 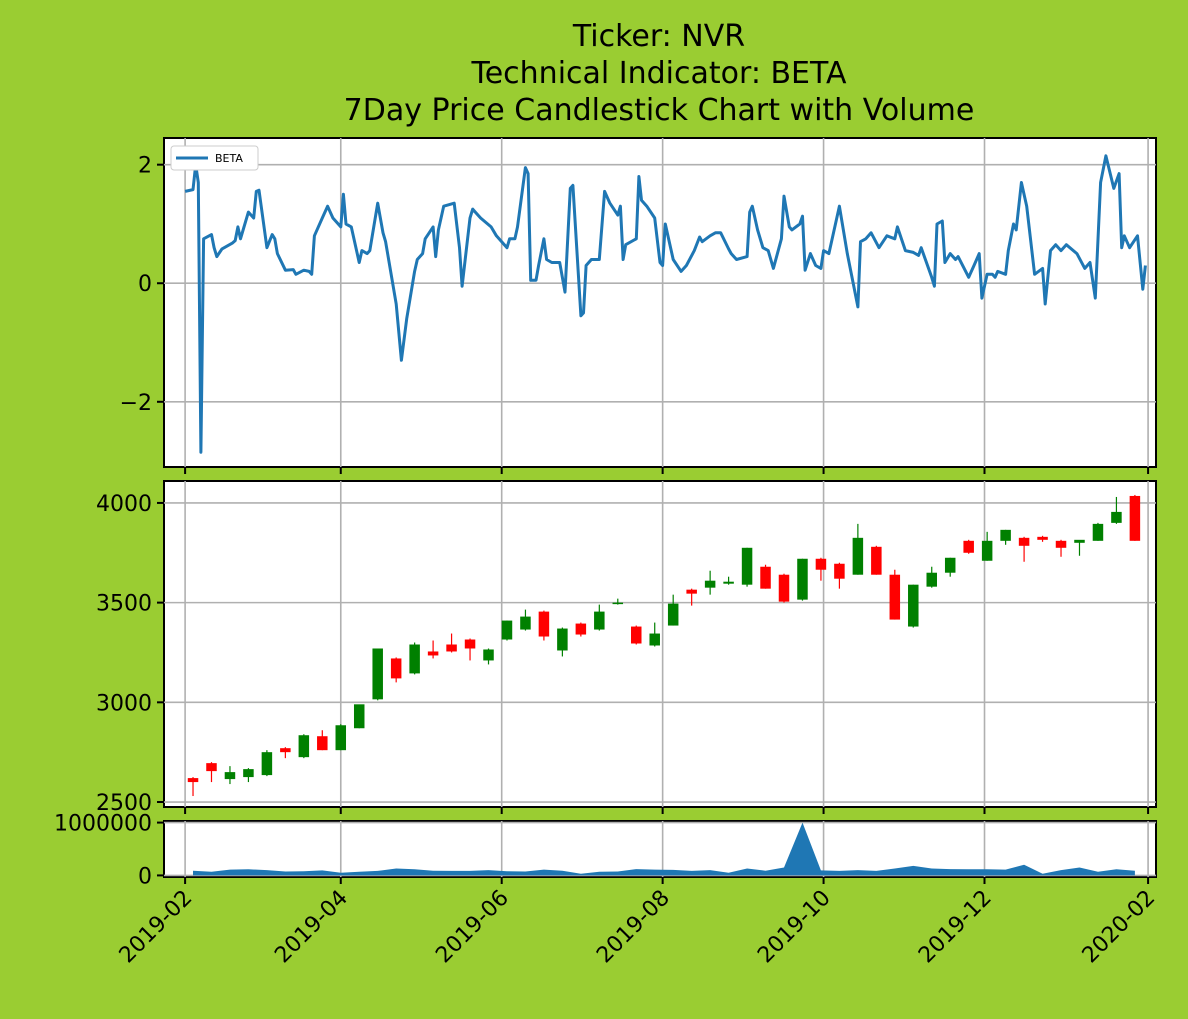 I want to click on volume-ytick-label-0: 1000000, so click(x=103, y=824).